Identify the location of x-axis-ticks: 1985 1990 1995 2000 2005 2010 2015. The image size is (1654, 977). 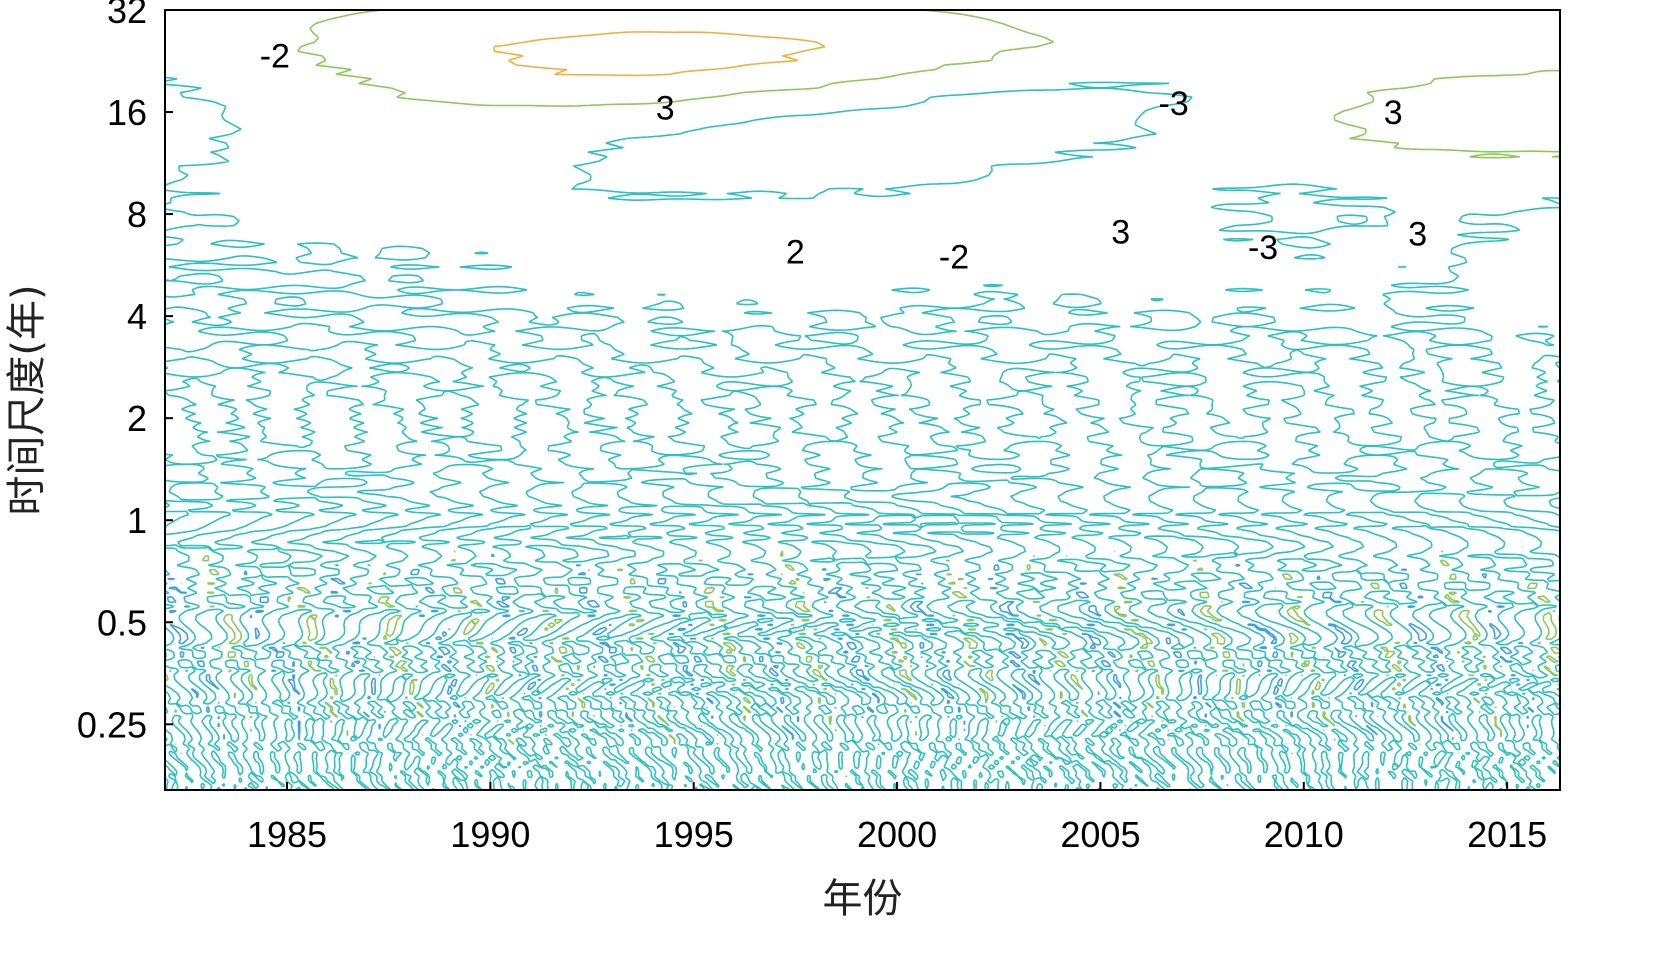
(897, 818).